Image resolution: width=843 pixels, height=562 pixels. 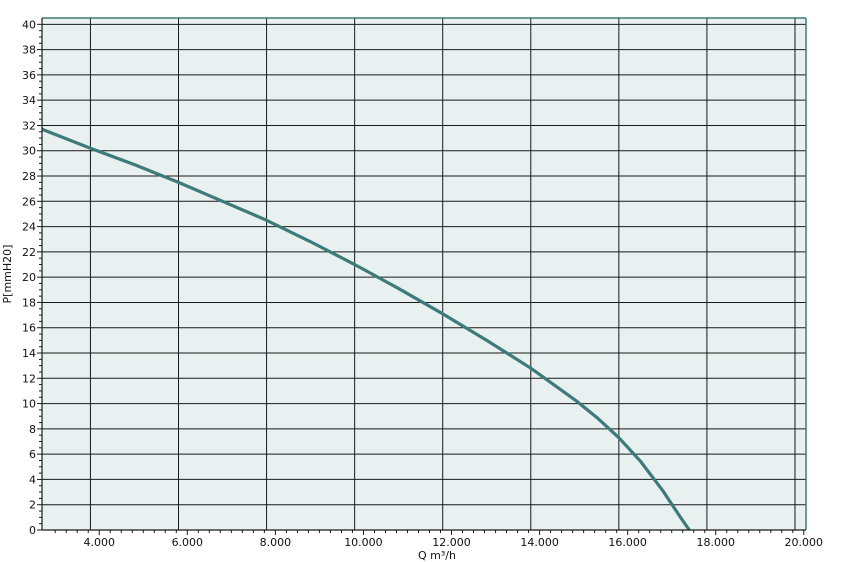 What do you see at coordinates (29, 176) in the screenshot?
I see `y-tick-label: 28` at bounding box center [29, 176].